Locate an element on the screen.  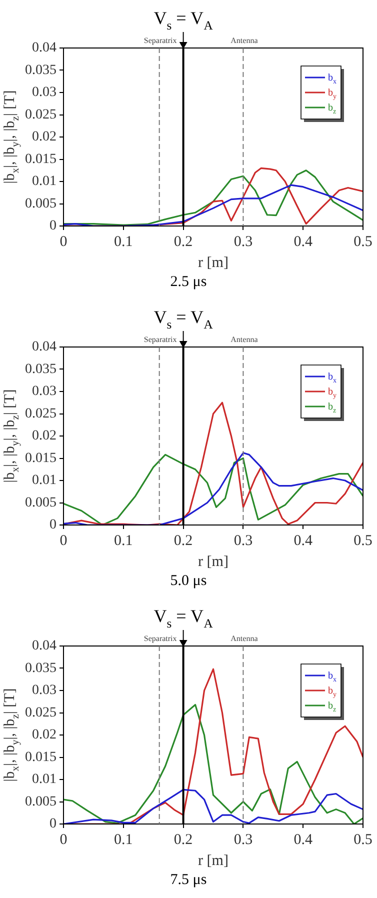
text: 5.0 μs is located at coordinates (188, 581).